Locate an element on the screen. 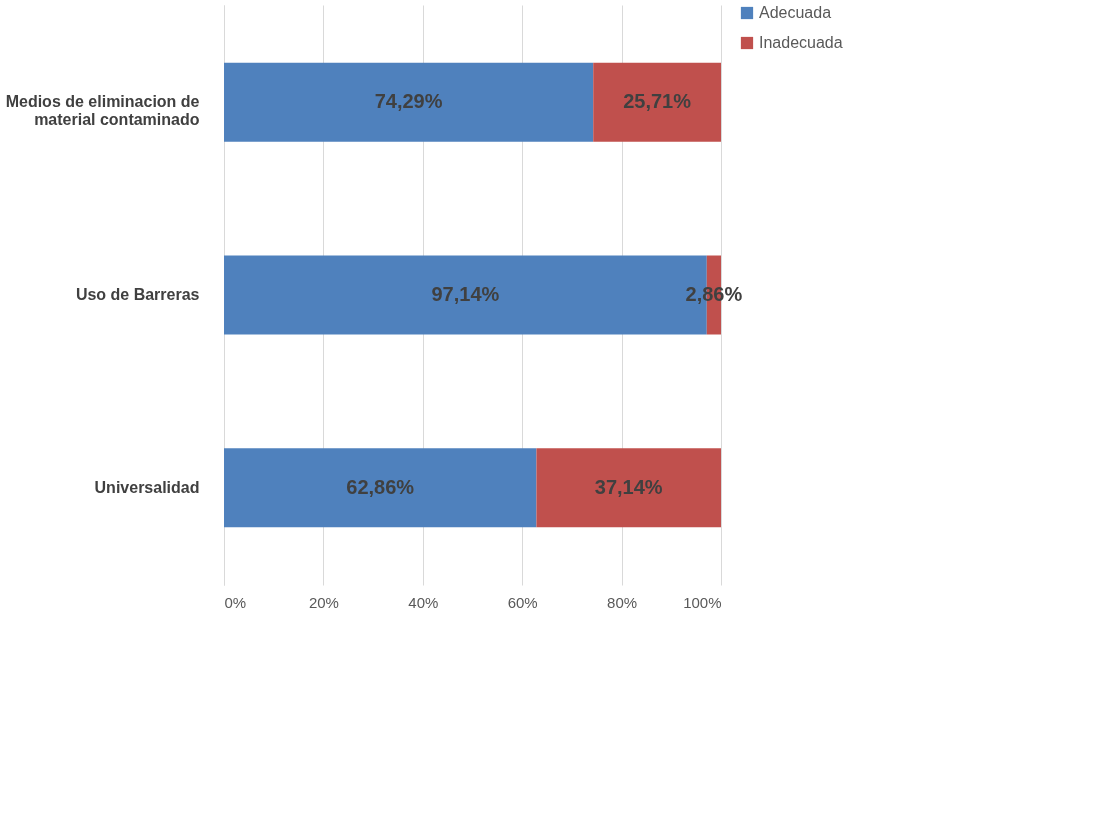  x-tick-label: 40% is located at coordinates (423, 602).